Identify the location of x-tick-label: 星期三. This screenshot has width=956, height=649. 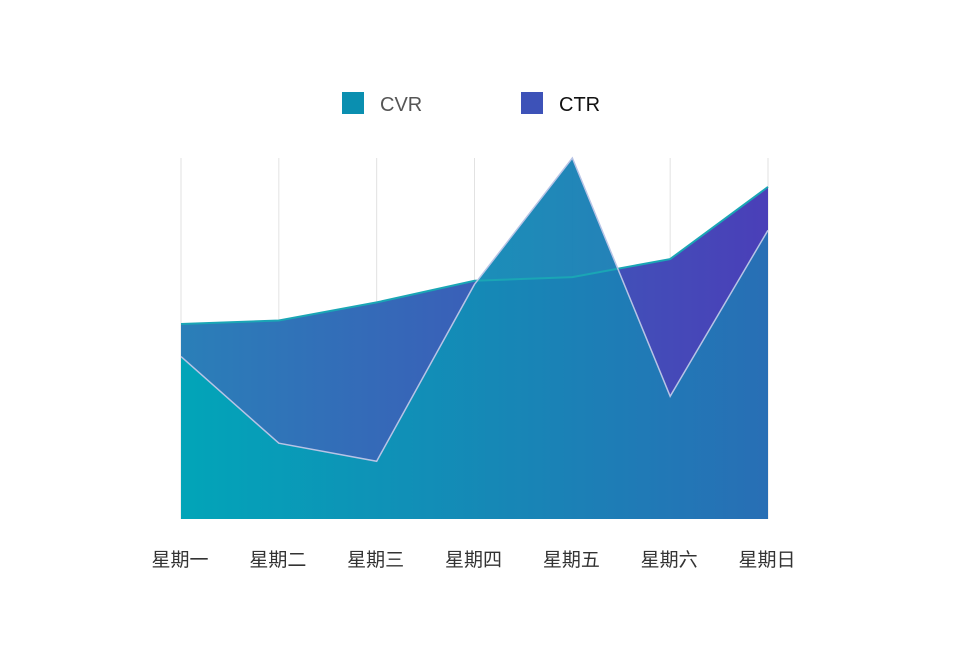
(375, 560).